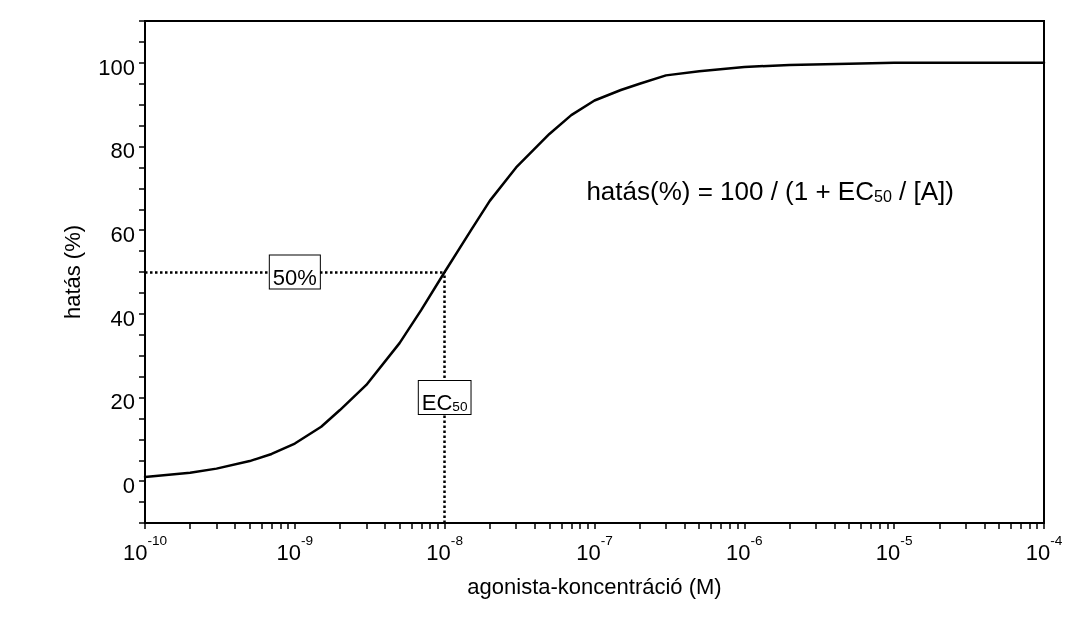  Describe the element at coordinates (122, 151) in the screenshot. I see `y-tick-label: 80` at that location.